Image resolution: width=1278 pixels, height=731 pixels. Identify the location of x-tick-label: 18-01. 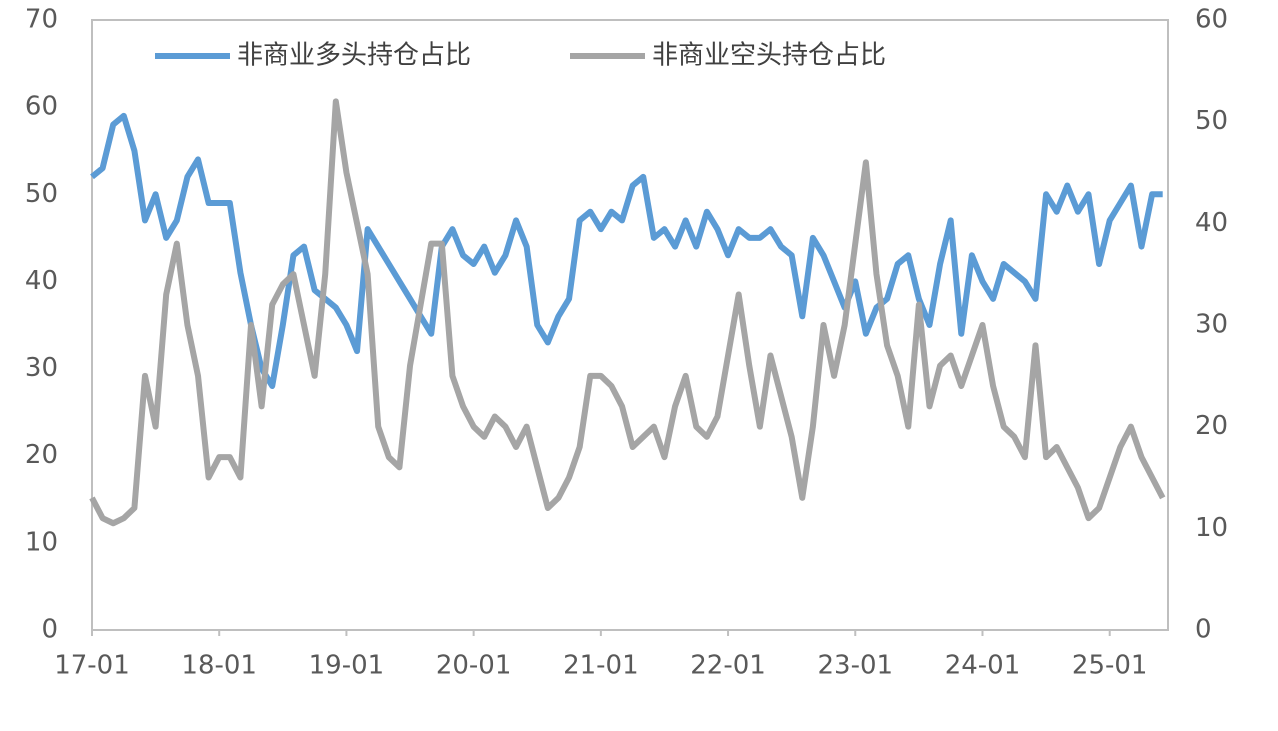
(219, 666).